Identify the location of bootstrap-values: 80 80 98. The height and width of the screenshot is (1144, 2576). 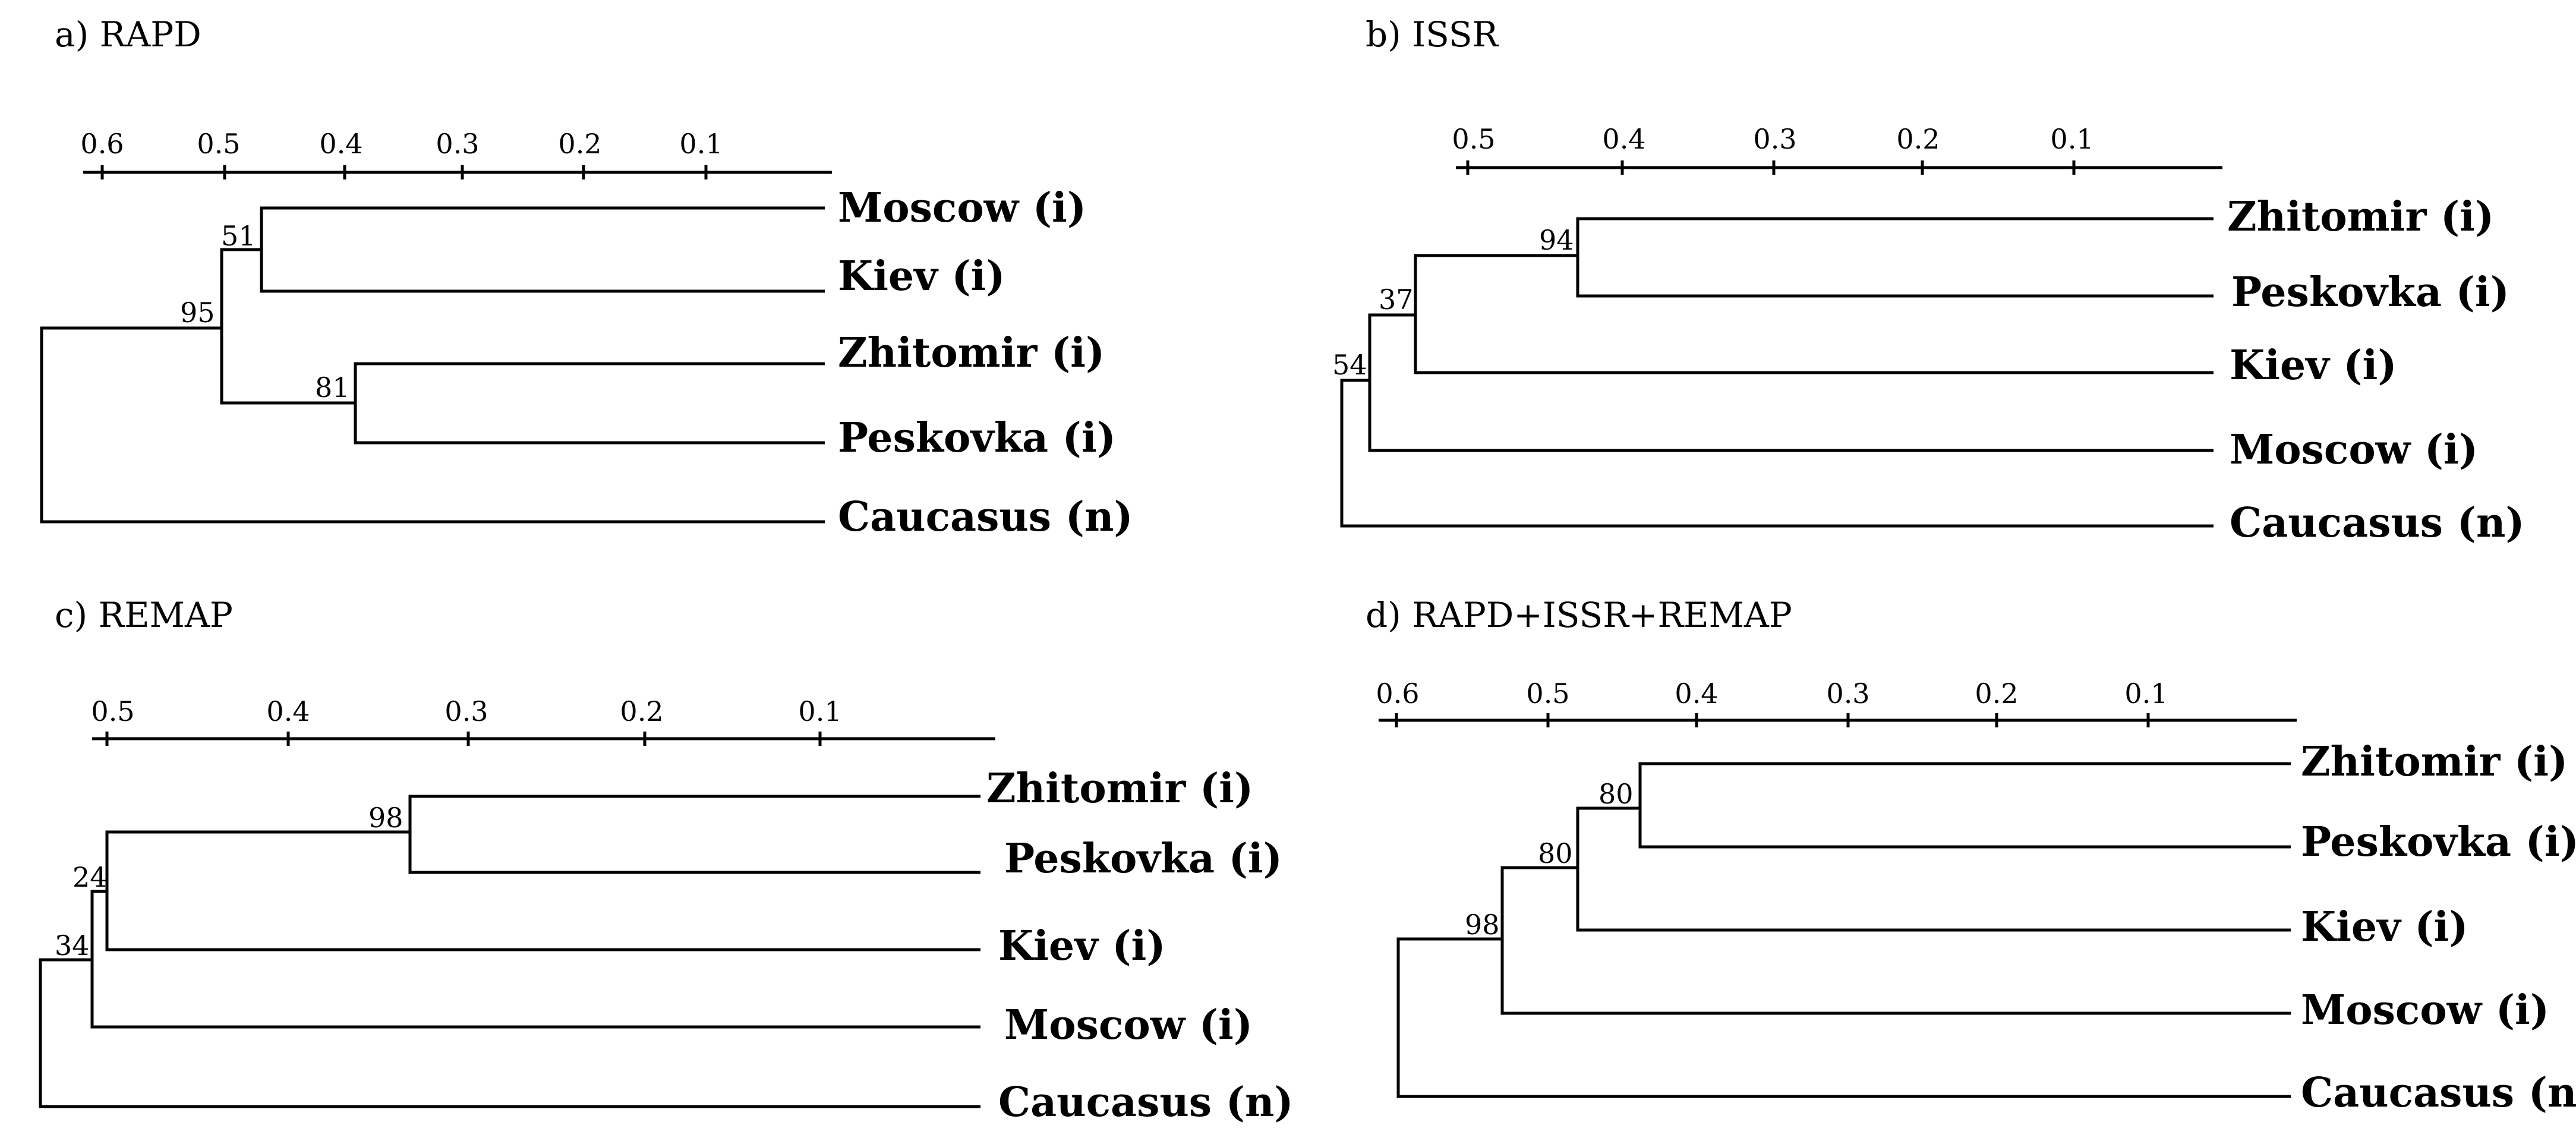
(1549, 860).